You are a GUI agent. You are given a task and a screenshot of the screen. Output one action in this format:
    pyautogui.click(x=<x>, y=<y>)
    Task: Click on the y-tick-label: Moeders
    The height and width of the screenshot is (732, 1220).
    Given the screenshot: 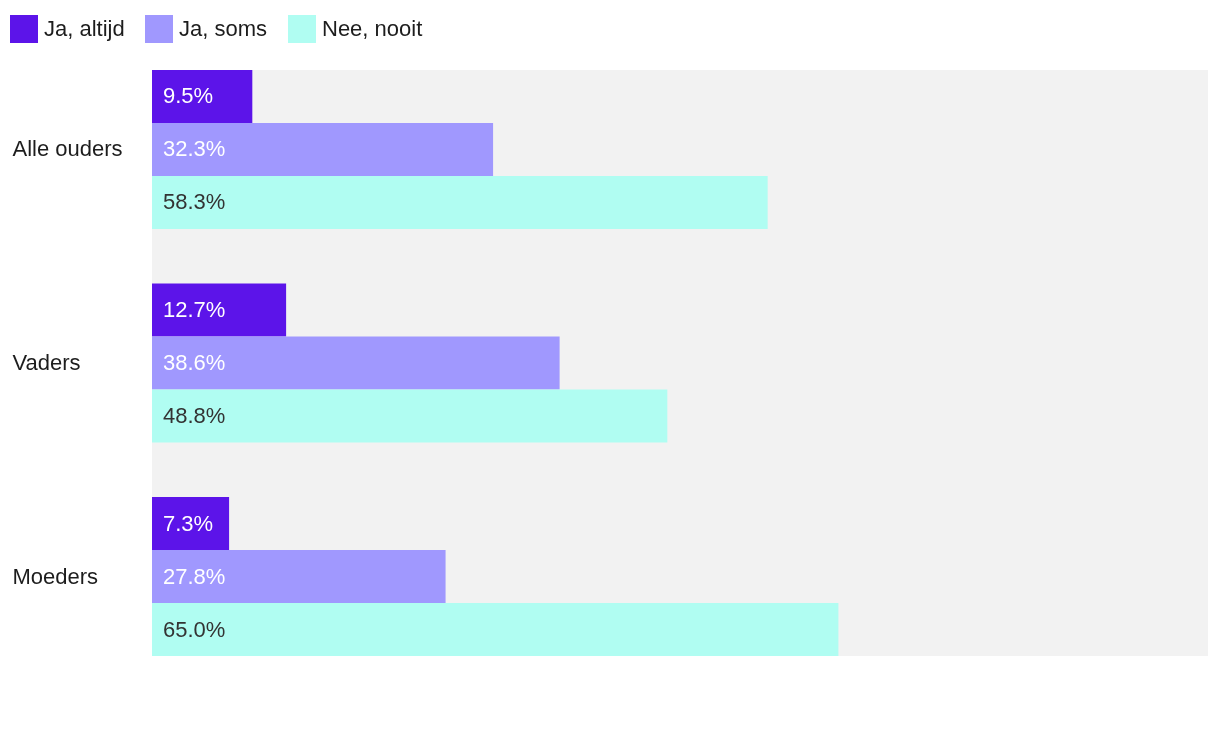 What is the action you would take?
    pyautogui.click(x=55, y=576)
    